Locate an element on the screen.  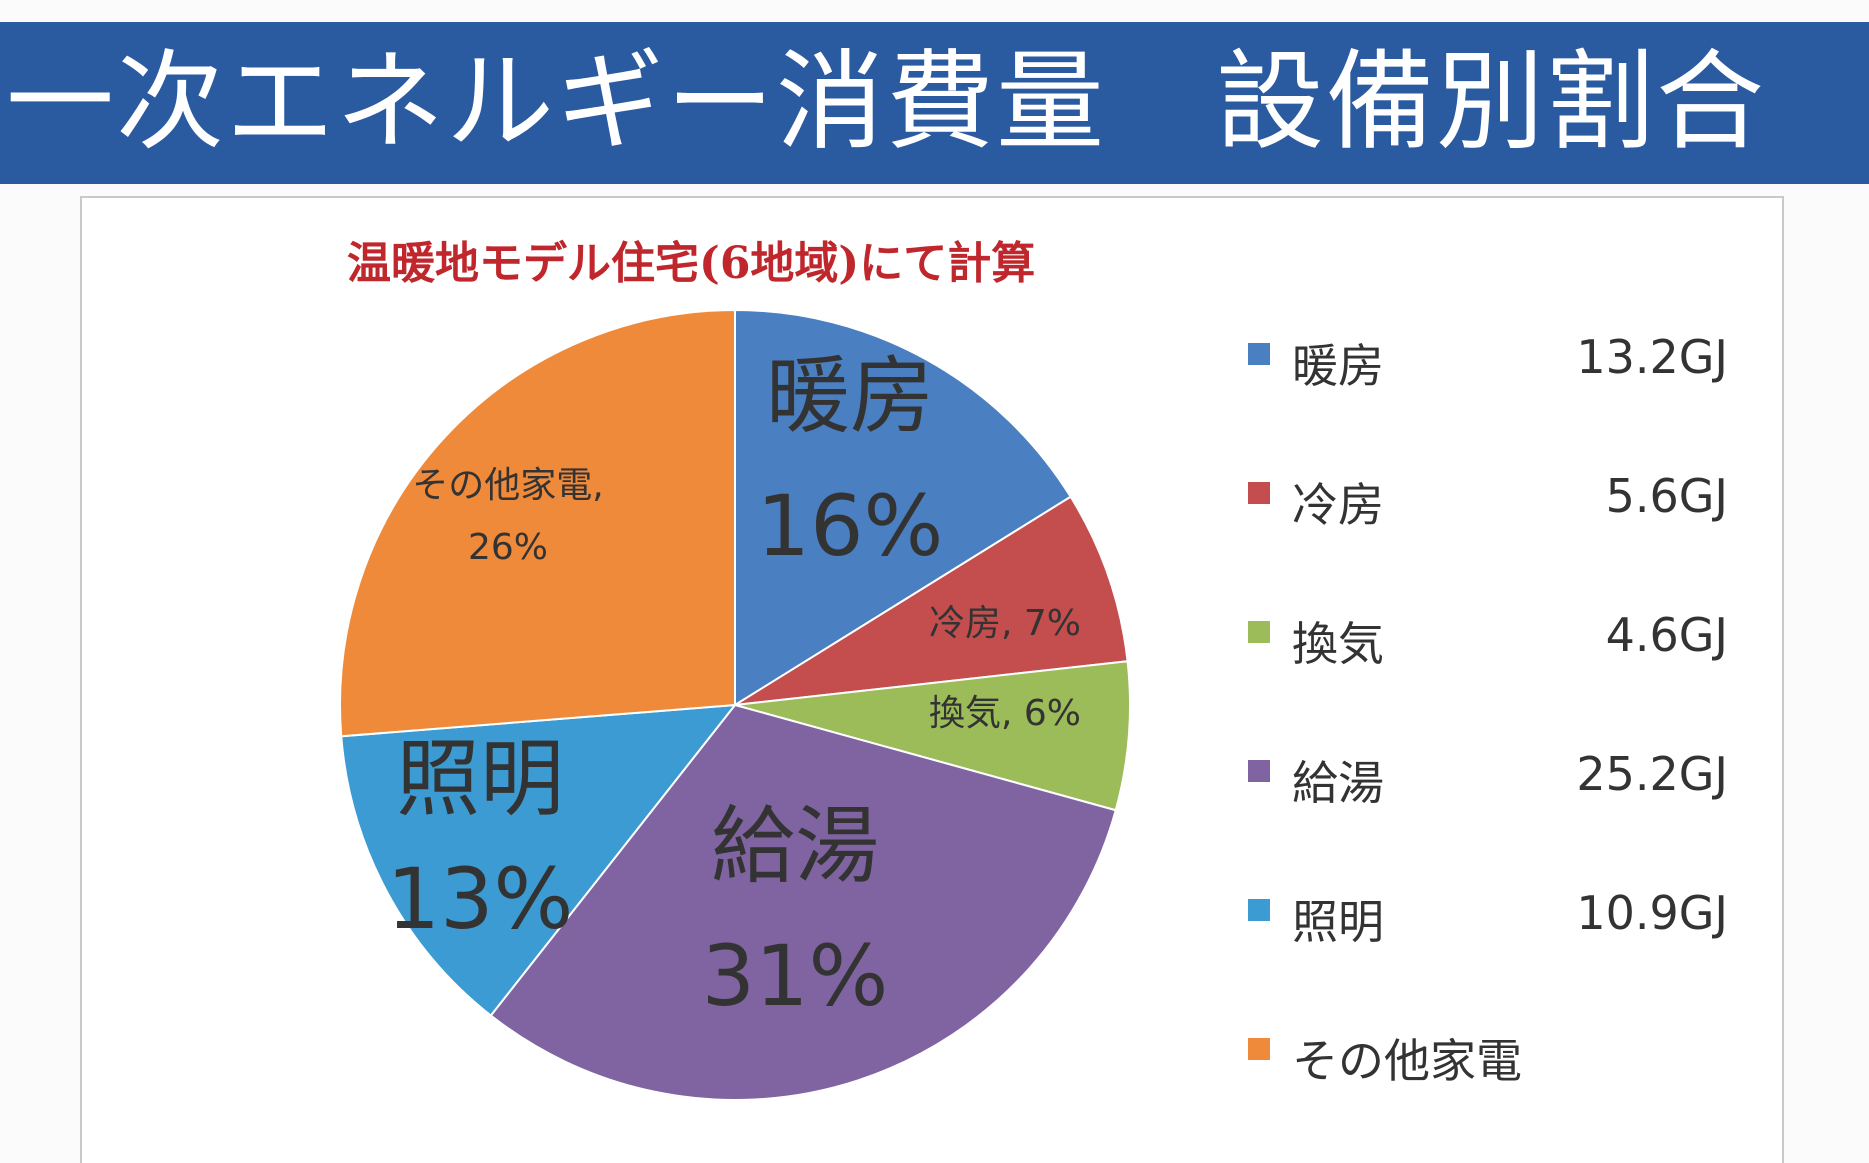
title-banner: 一次エネルギー消費量 設備別割合 is located at coordinates (934, 103).